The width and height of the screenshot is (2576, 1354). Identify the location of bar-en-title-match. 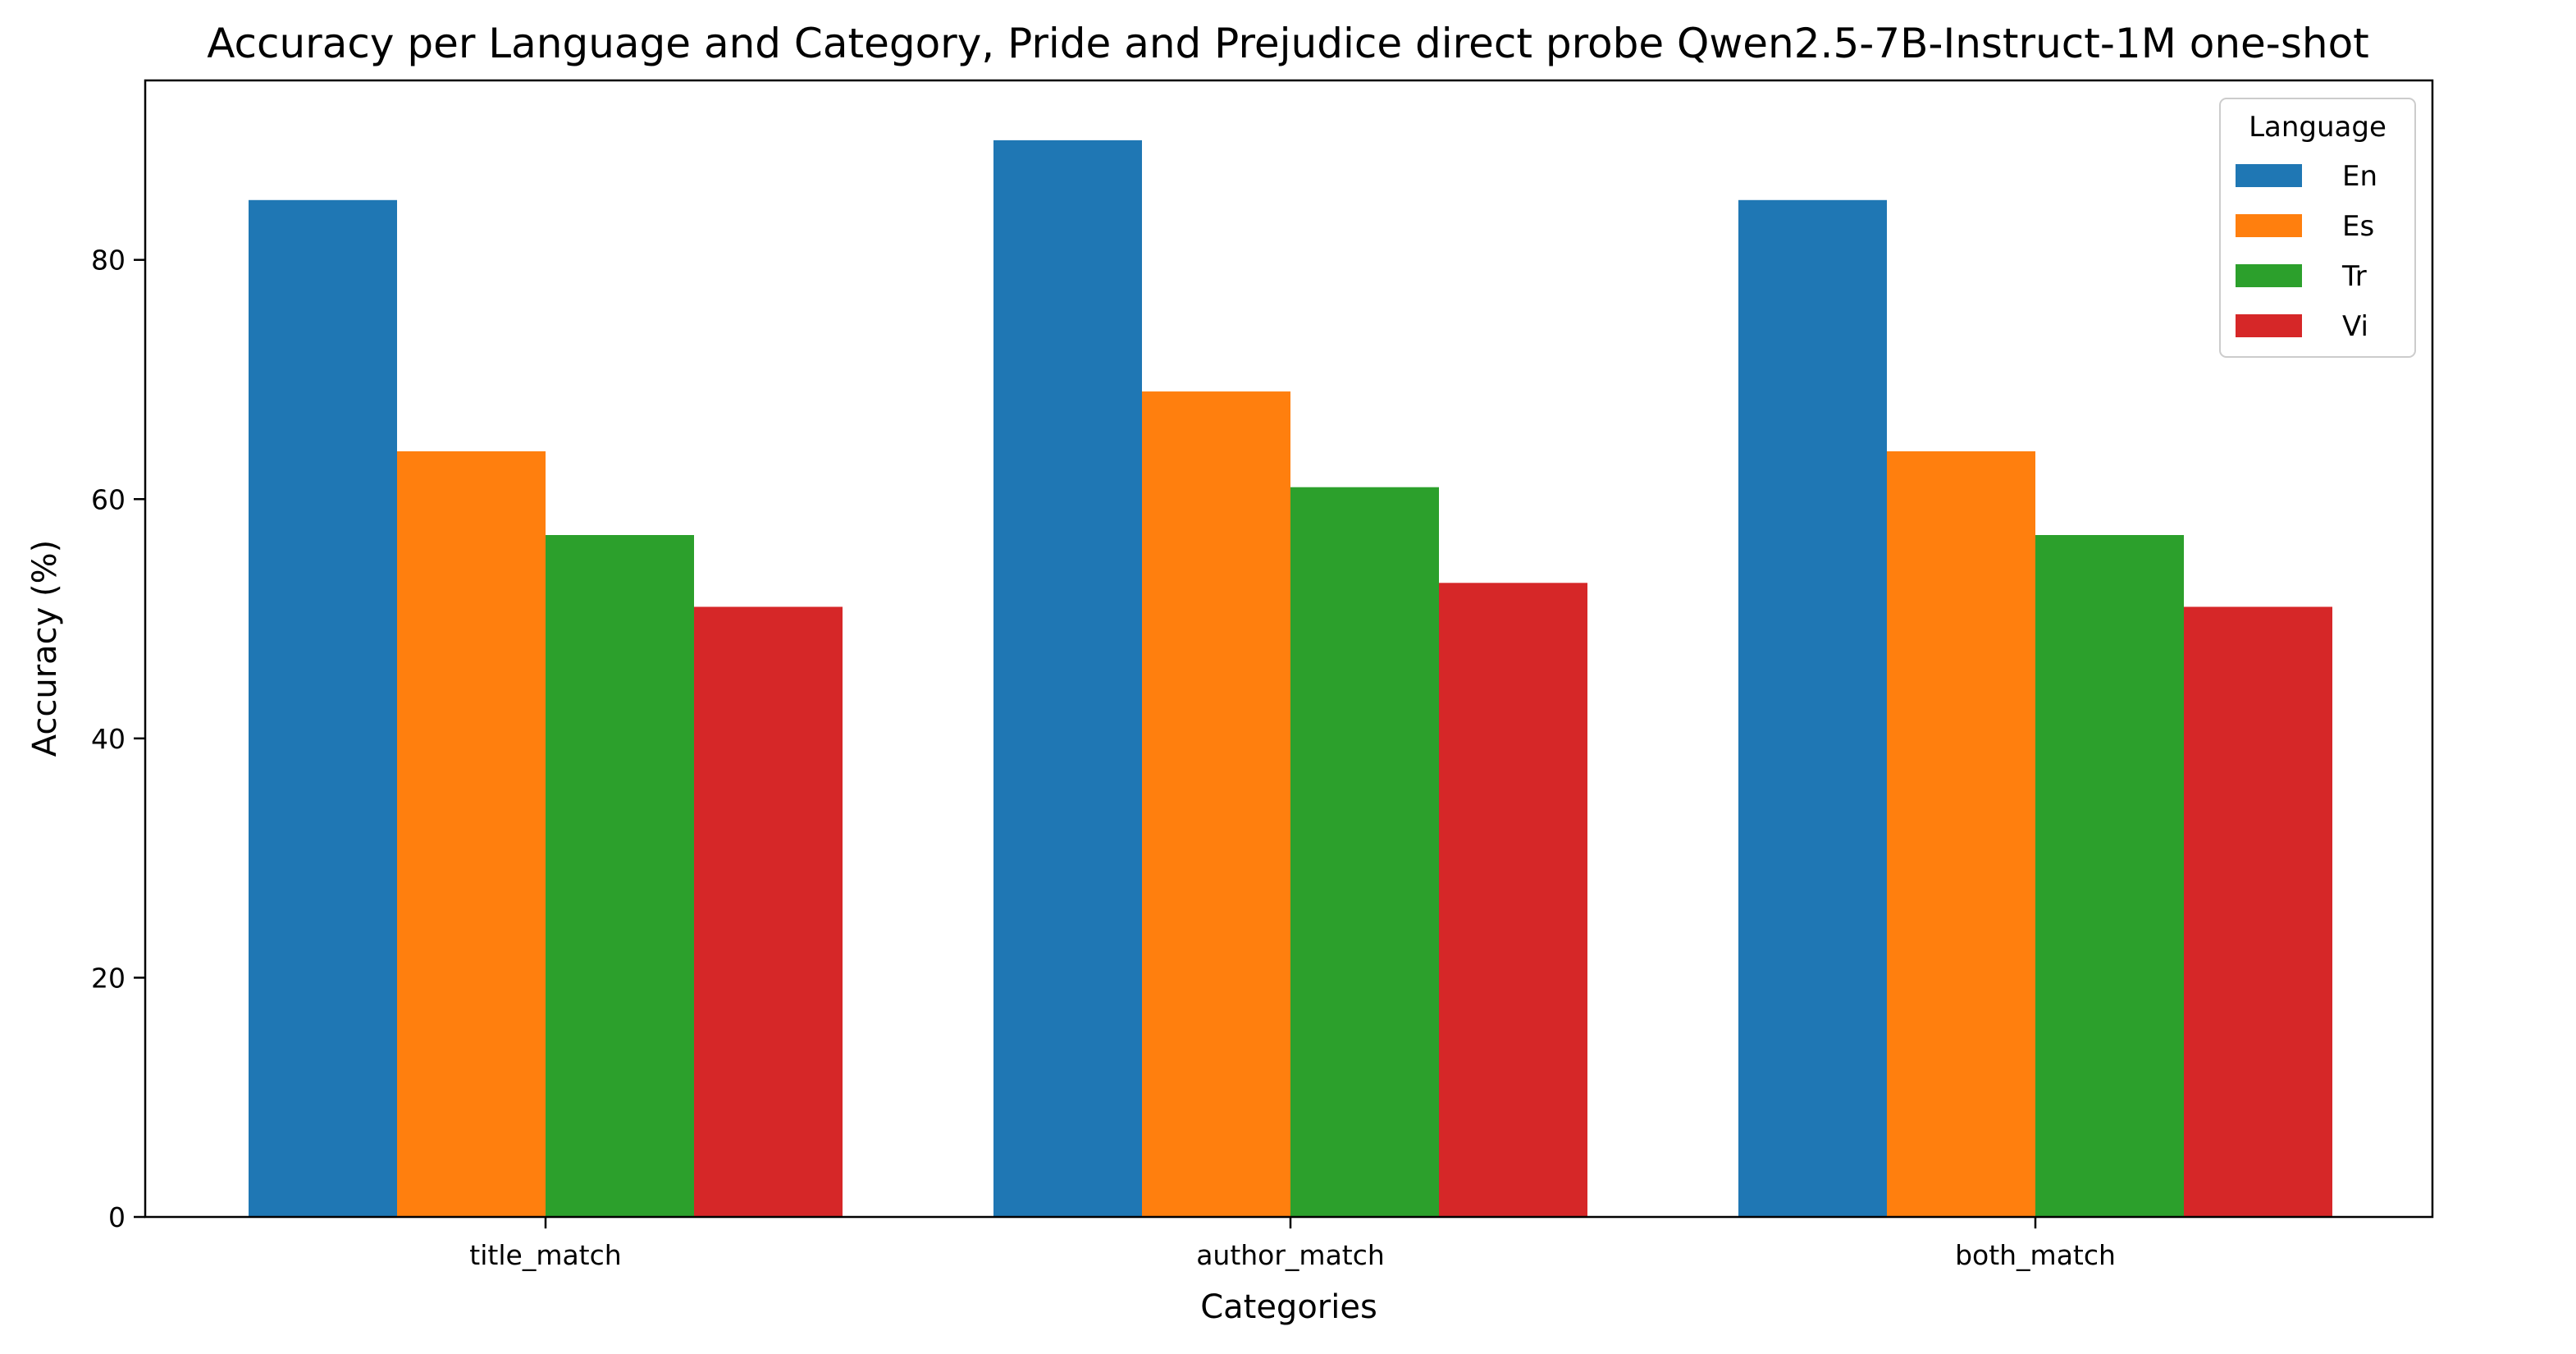
(323, 708).